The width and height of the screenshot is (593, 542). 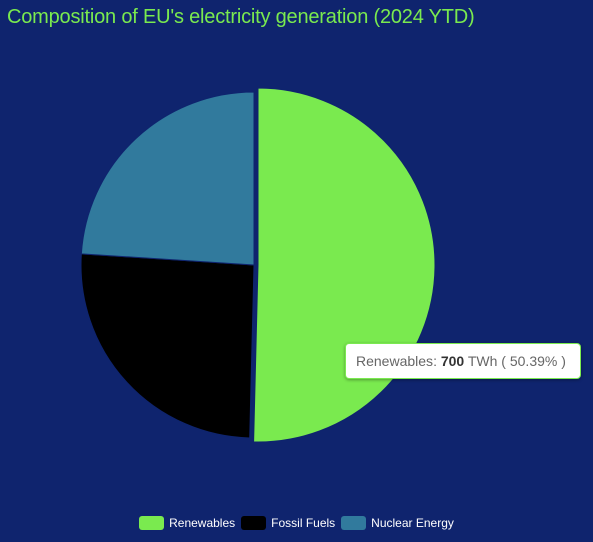 What do you see at coordinates (482, 361) in the screenshot?
I see `tooltip-unit: TWh` at bounding box center [482, 361].